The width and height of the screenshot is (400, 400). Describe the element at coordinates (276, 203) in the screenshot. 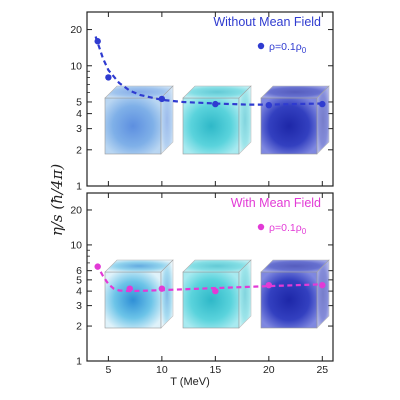

I see `panel-title: With Mean Field` at that location.